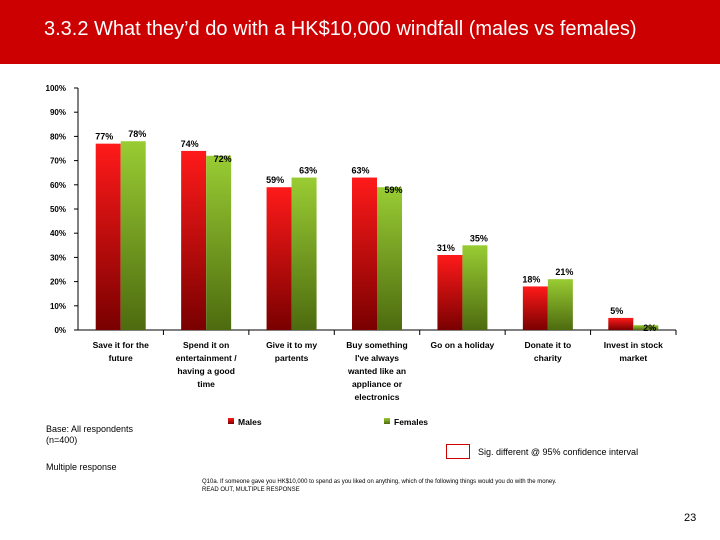  Describe the element at coordinates (104, 137) in the screenshot. I see `data-label-males: 77%` at that location.